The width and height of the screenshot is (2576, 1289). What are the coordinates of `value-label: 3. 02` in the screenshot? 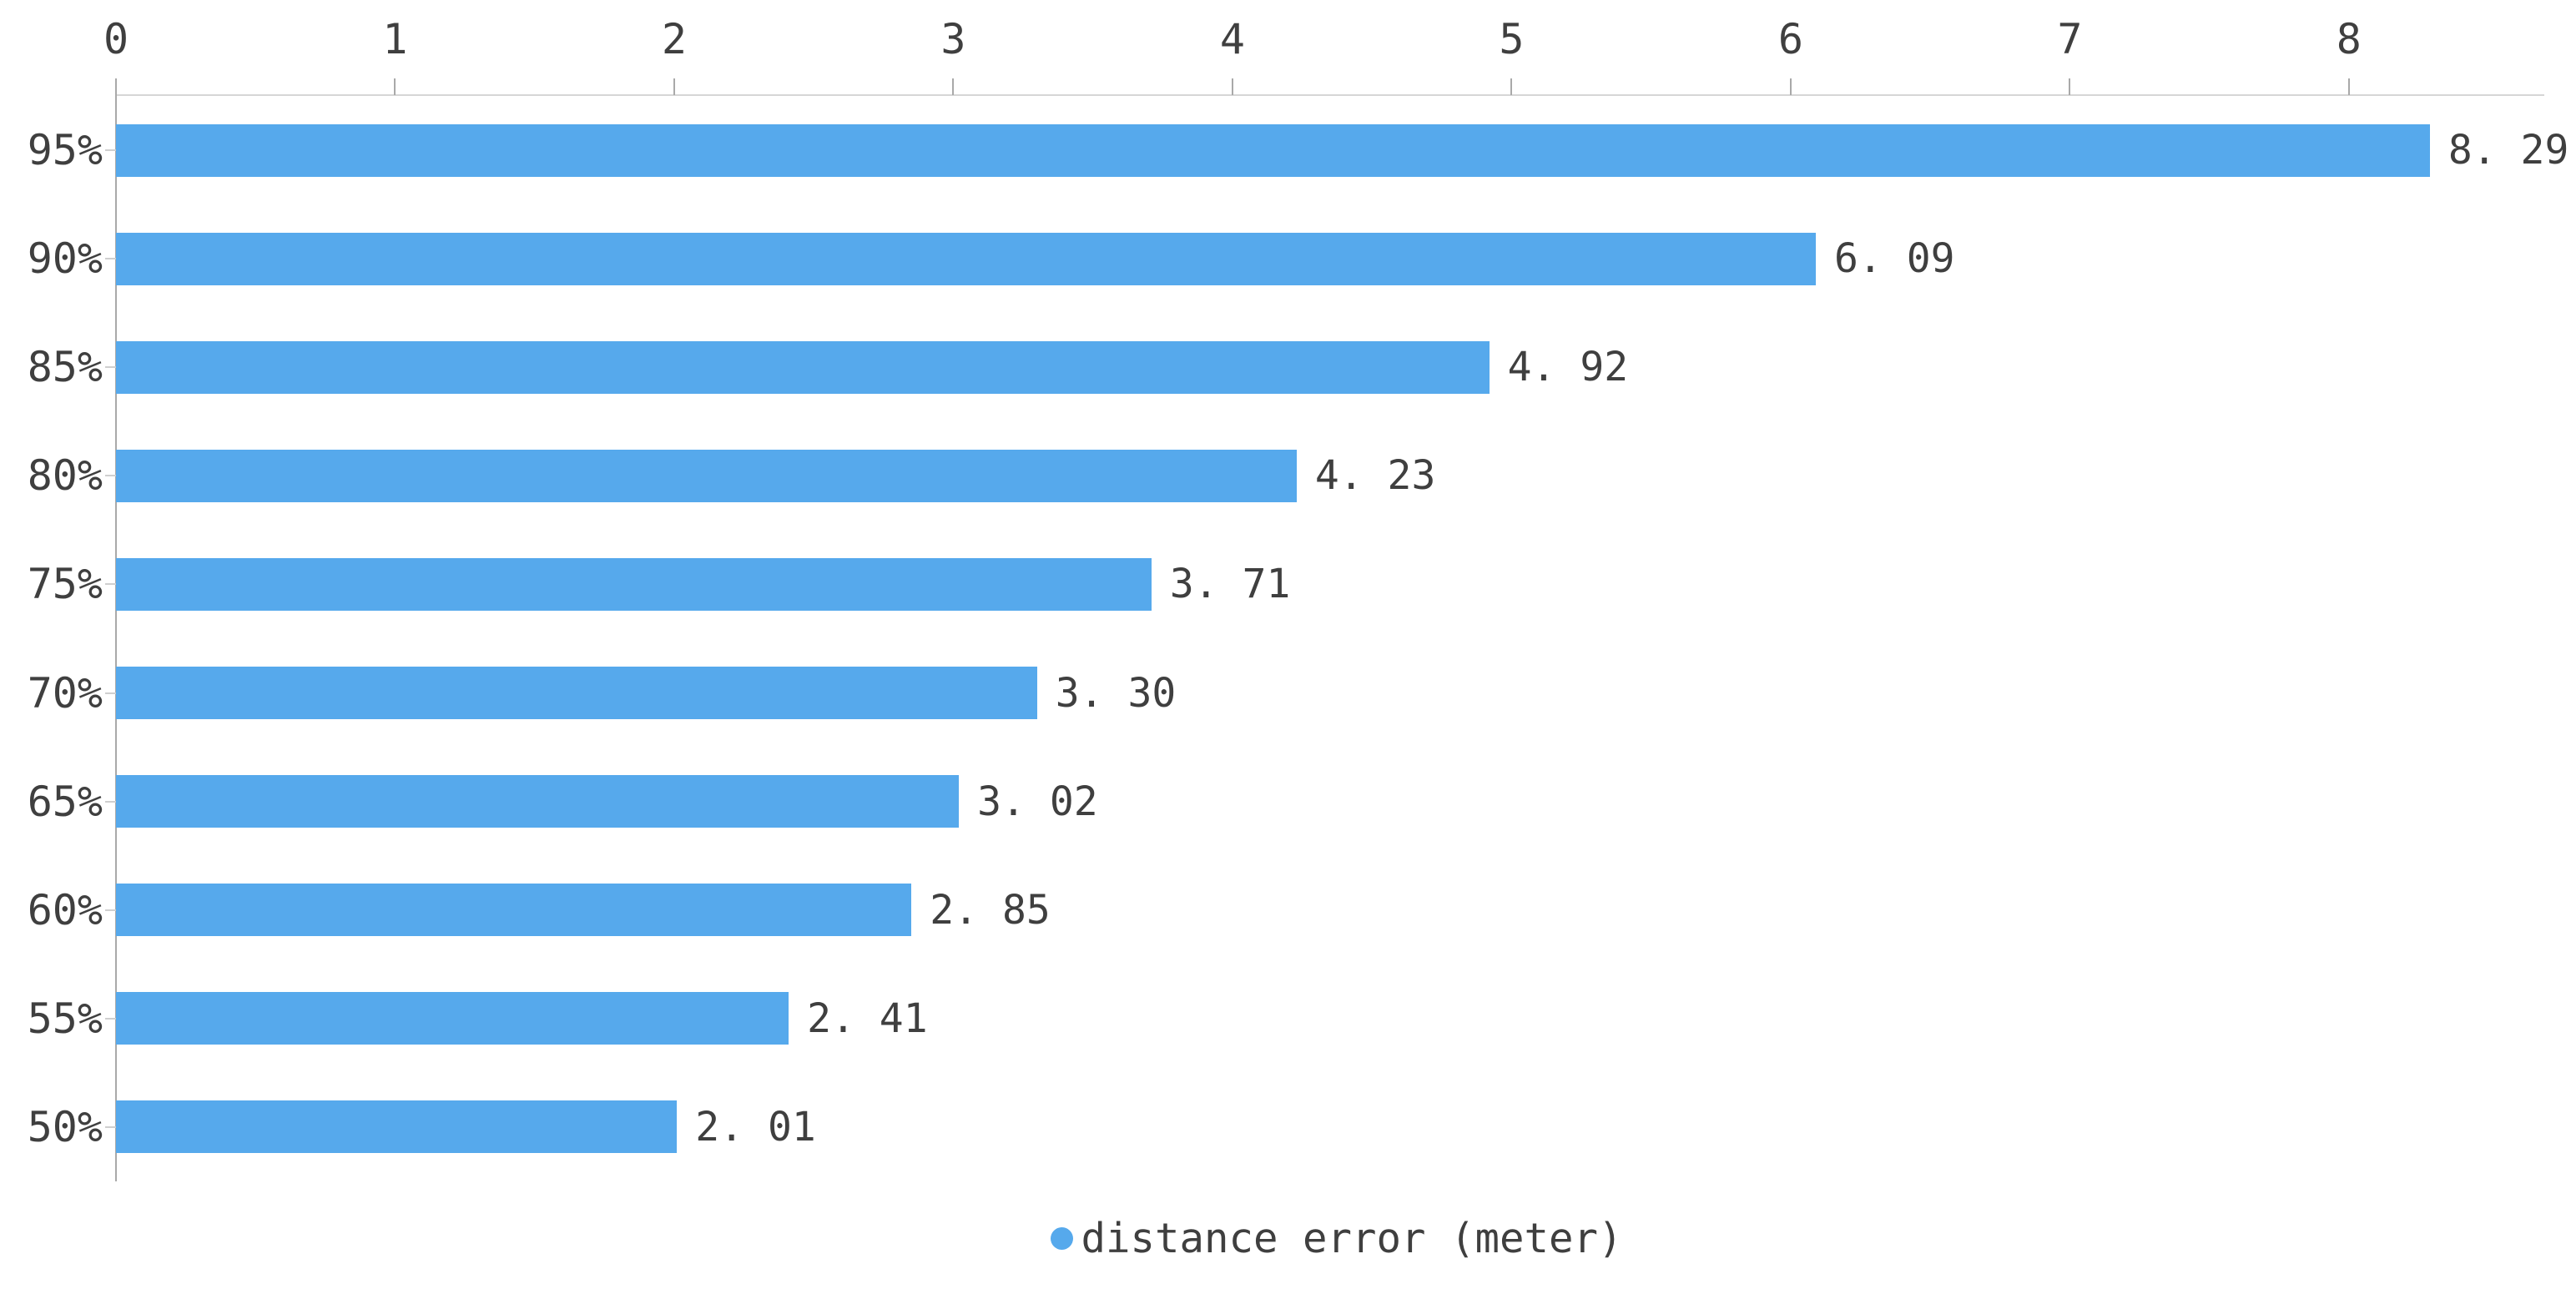 It's located at (1037, 801).